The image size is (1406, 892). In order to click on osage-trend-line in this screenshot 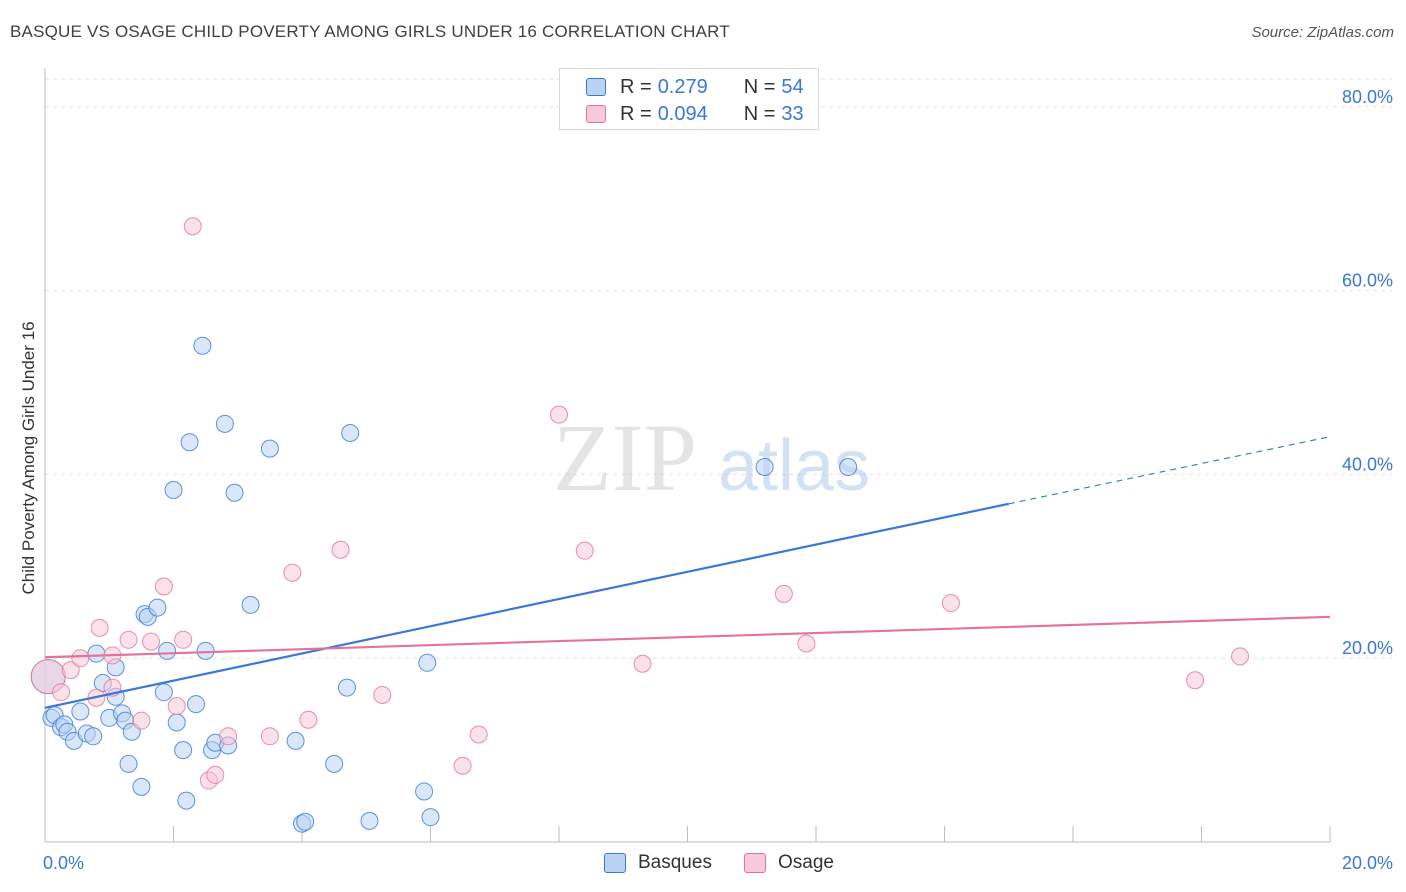, I will do `click(687, 637)`.